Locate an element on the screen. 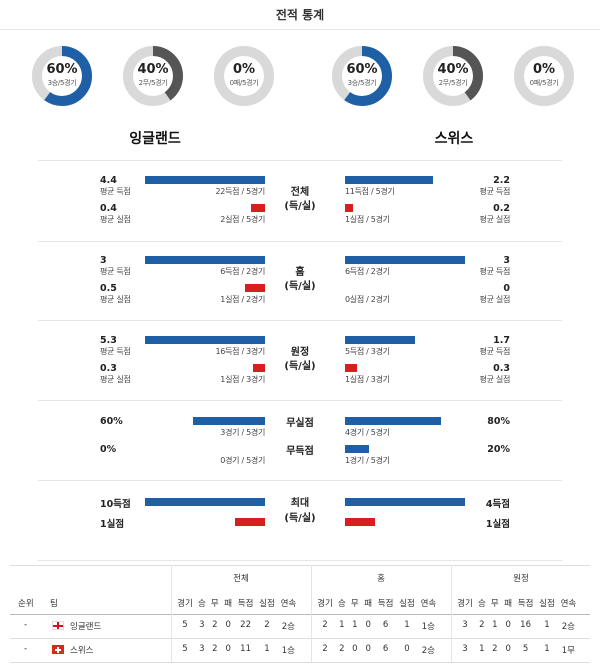 Image resolution: width=600 pixels, height=671 pixels. away-rate-value: 80% is located at coordinates (498, 421).